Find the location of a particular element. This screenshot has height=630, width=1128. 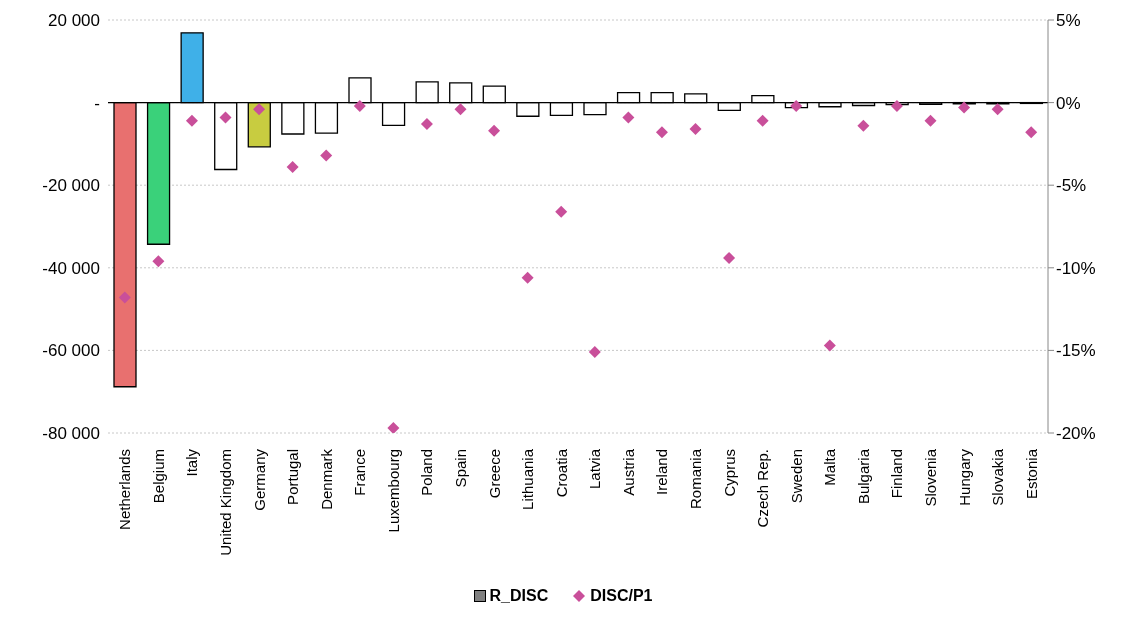

y2-tick-label: -5% is located at coordinates (1071, 186).